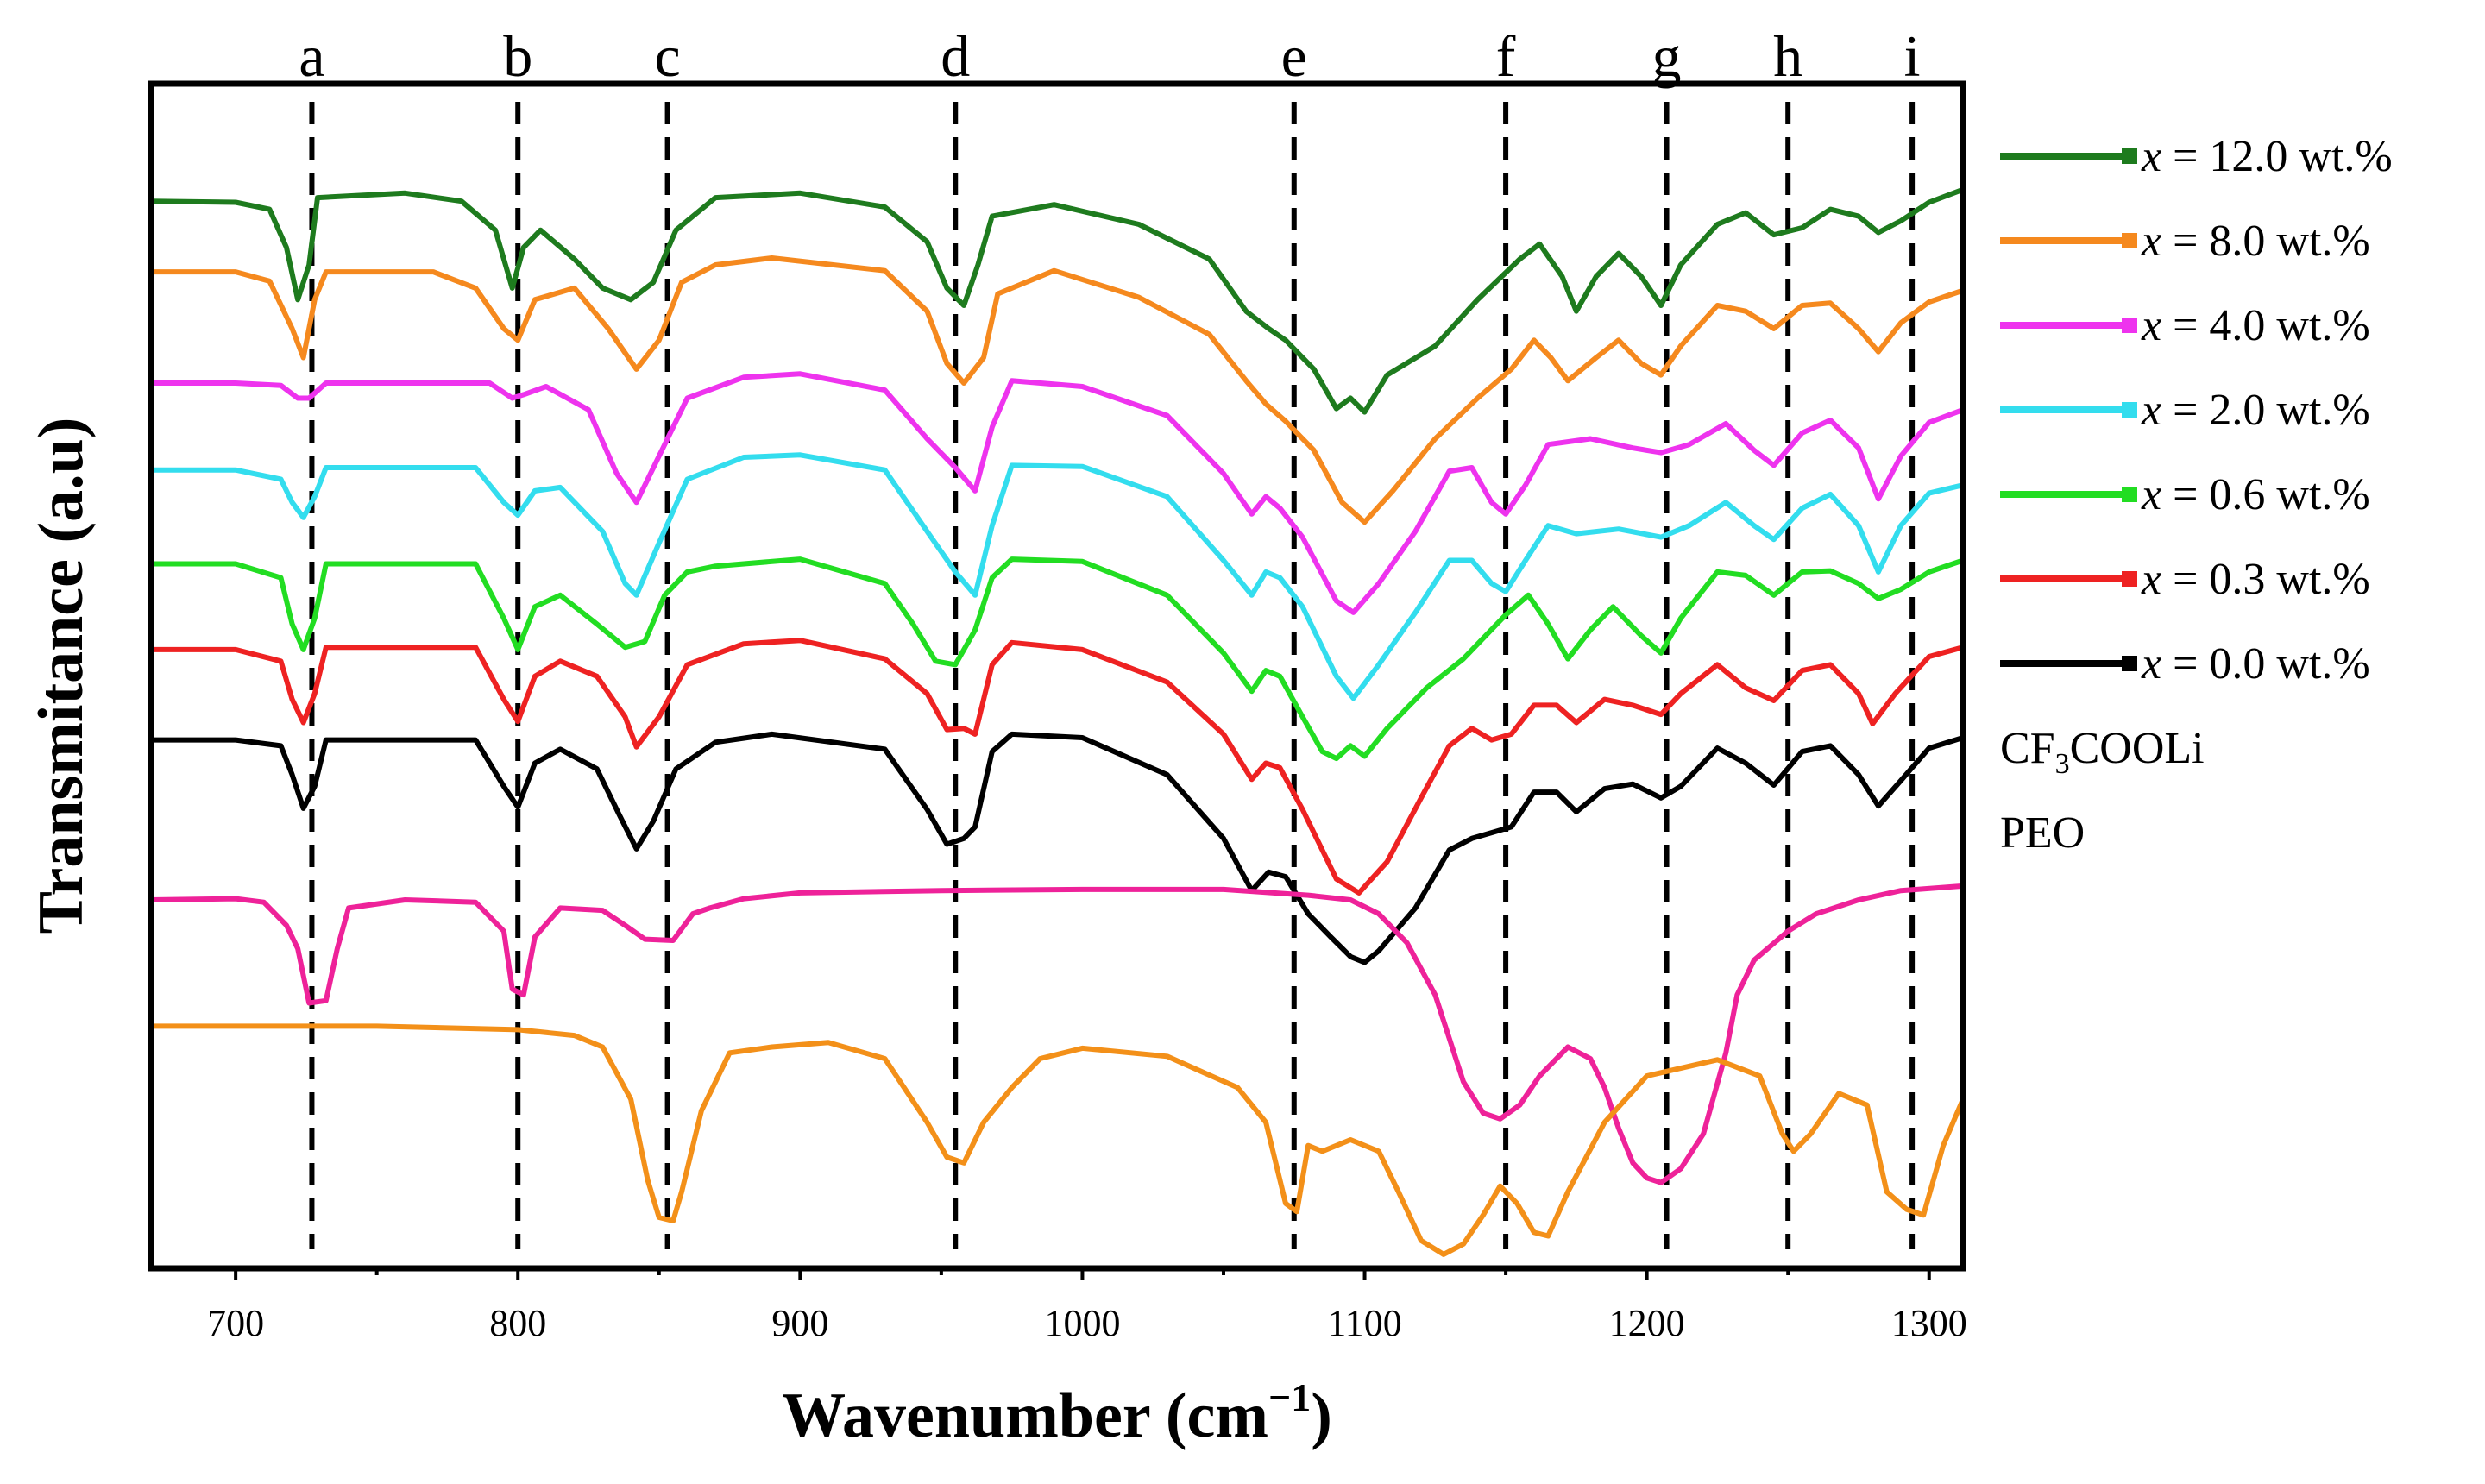 The width and height of the screenshot is (2485, 1484). I want to click on peak-label-d: d, so click(955, 56).